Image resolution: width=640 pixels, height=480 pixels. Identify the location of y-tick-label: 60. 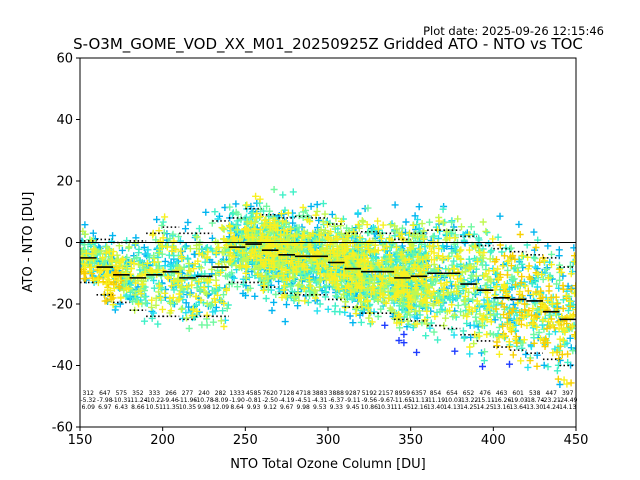
(64, 59).